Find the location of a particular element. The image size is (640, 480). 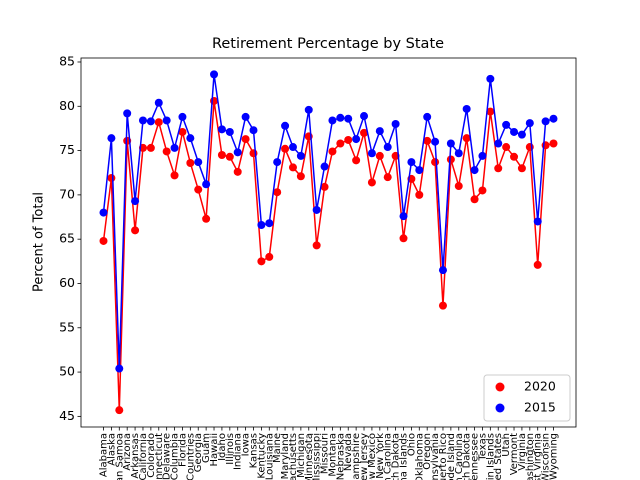

x-tick-label: Maryland is located at coordinates (285, 456).